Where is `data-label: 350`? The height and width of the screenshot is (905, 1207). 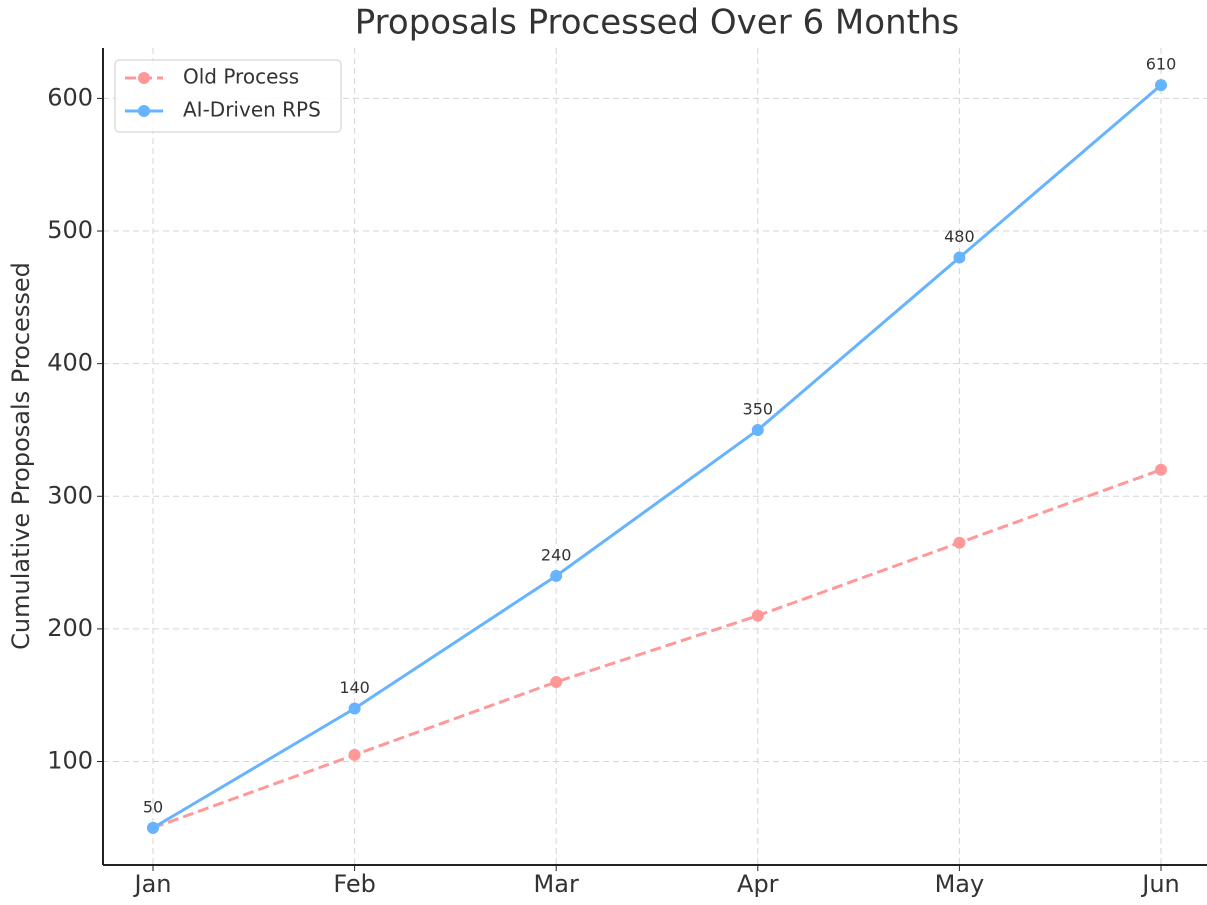
data-label: 350 is located at coordinates (758, 408).